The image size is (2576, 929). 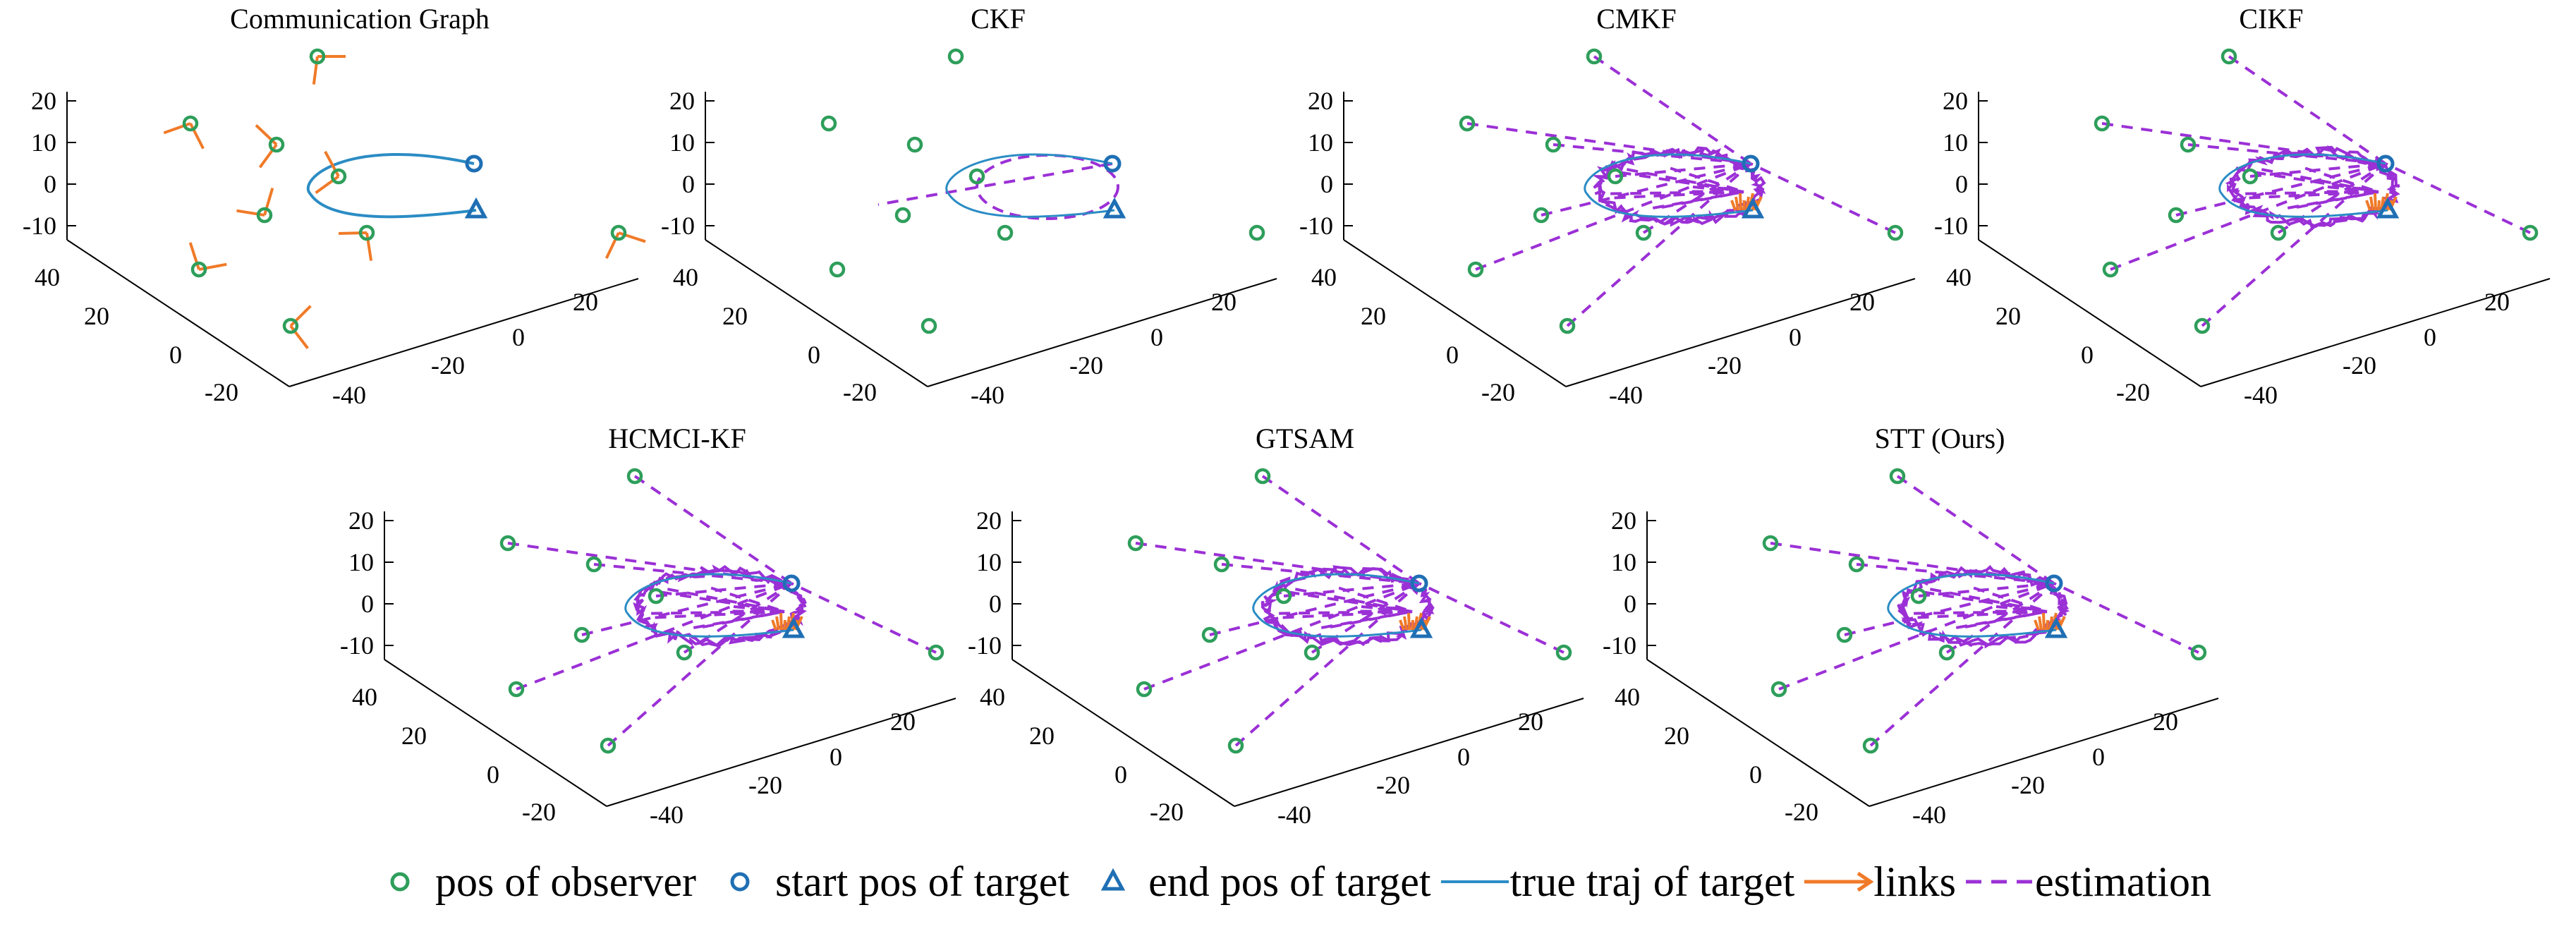 What do you see at coordinates (1879, 882) in the screenshot?
I see `legend-item-links: links` at bounding box center [1879, 882].